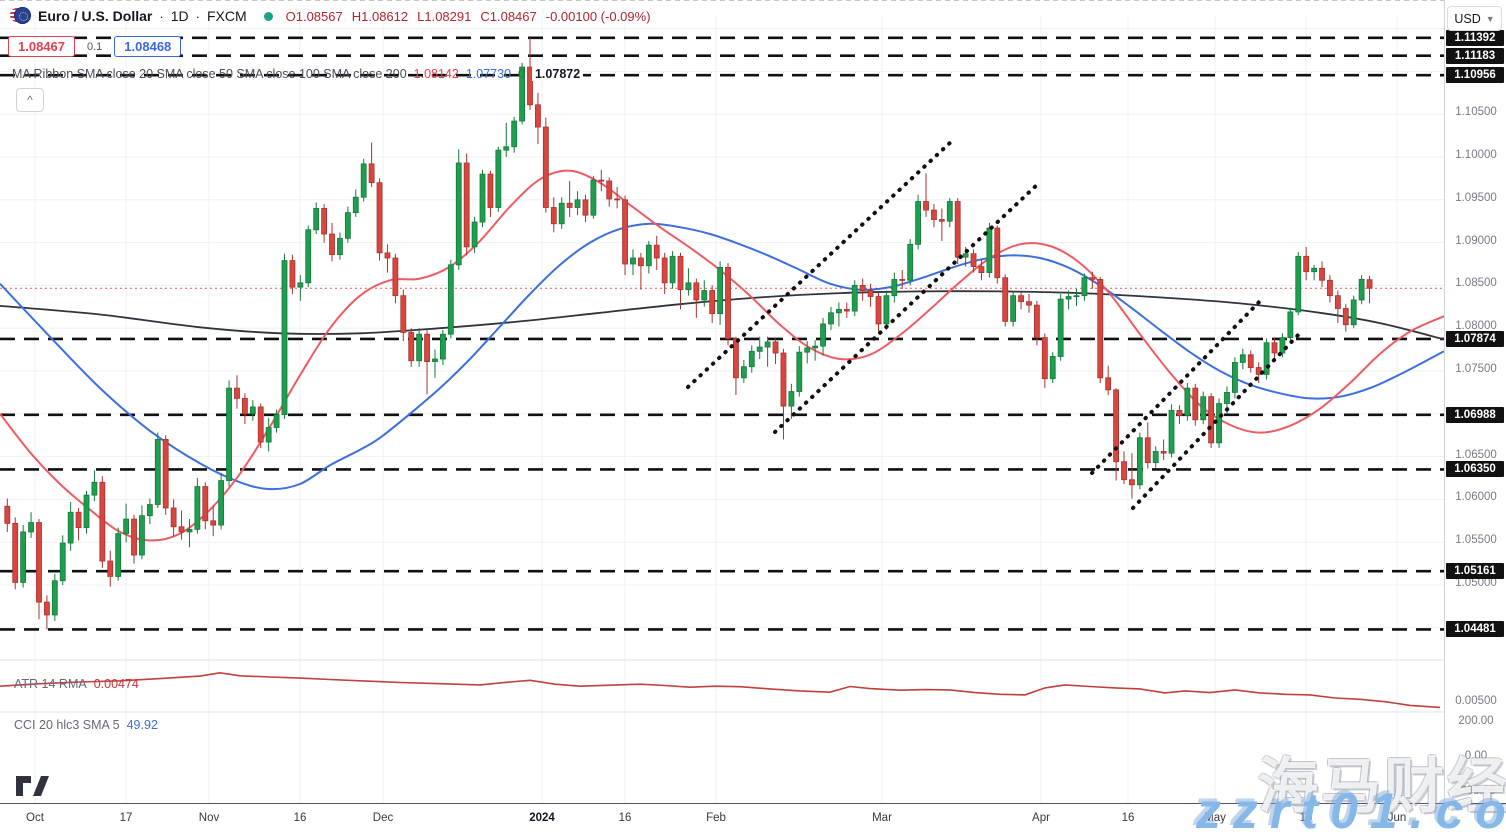  Describe the element at coordinates (76, 684) in the screenshot. I see `atr-indicator-legend: ATR 14 RMA 0.00474` at that location.